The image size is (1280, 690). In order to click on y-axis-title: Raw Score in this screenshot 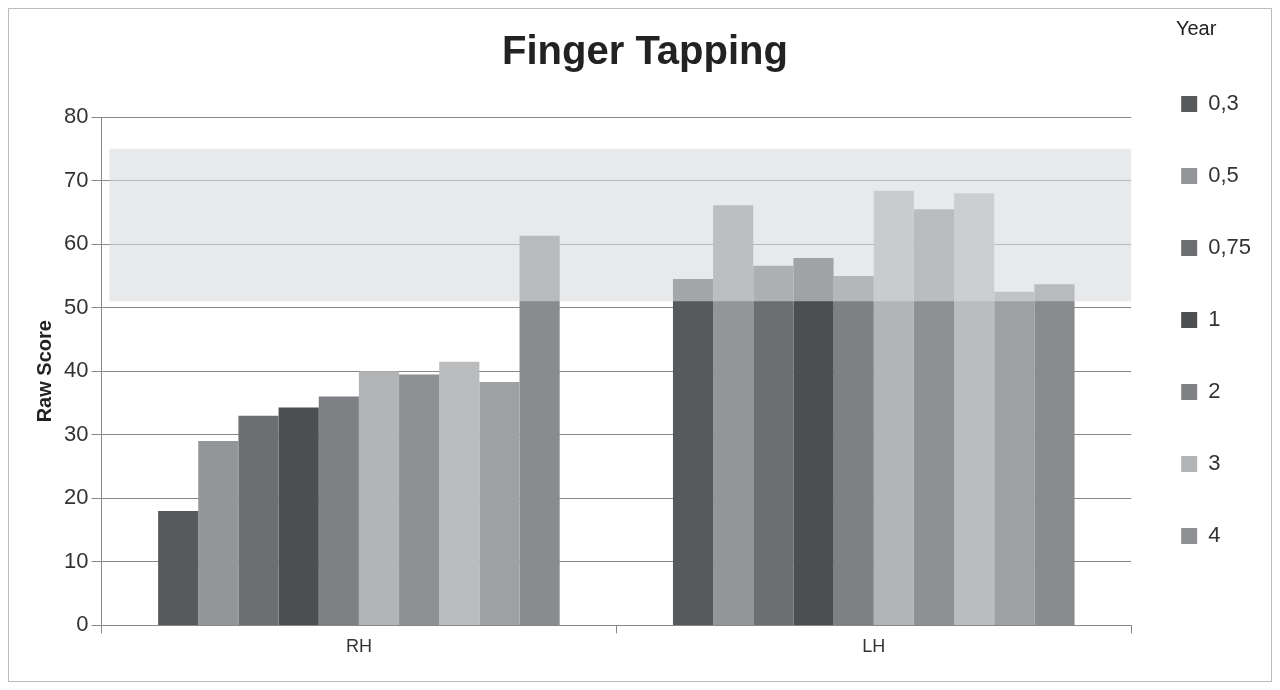, I will do `click(43, 371)`.